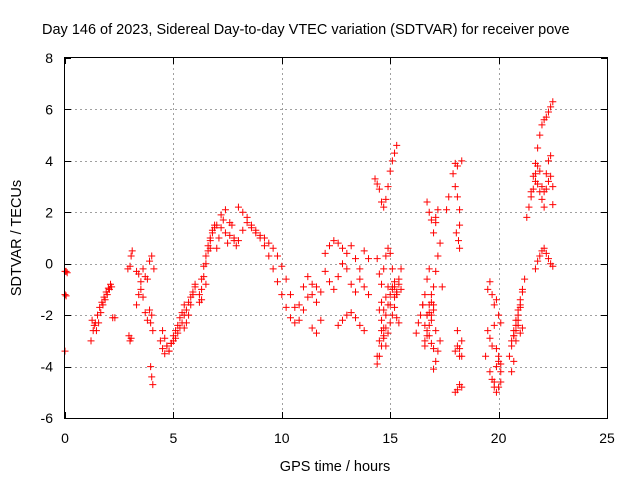 The image size is (640, 480). What do you see at coordinates (49, 109) in the screenshot?
I see `y-tick-label: 6` at bounding box center [49, 109].